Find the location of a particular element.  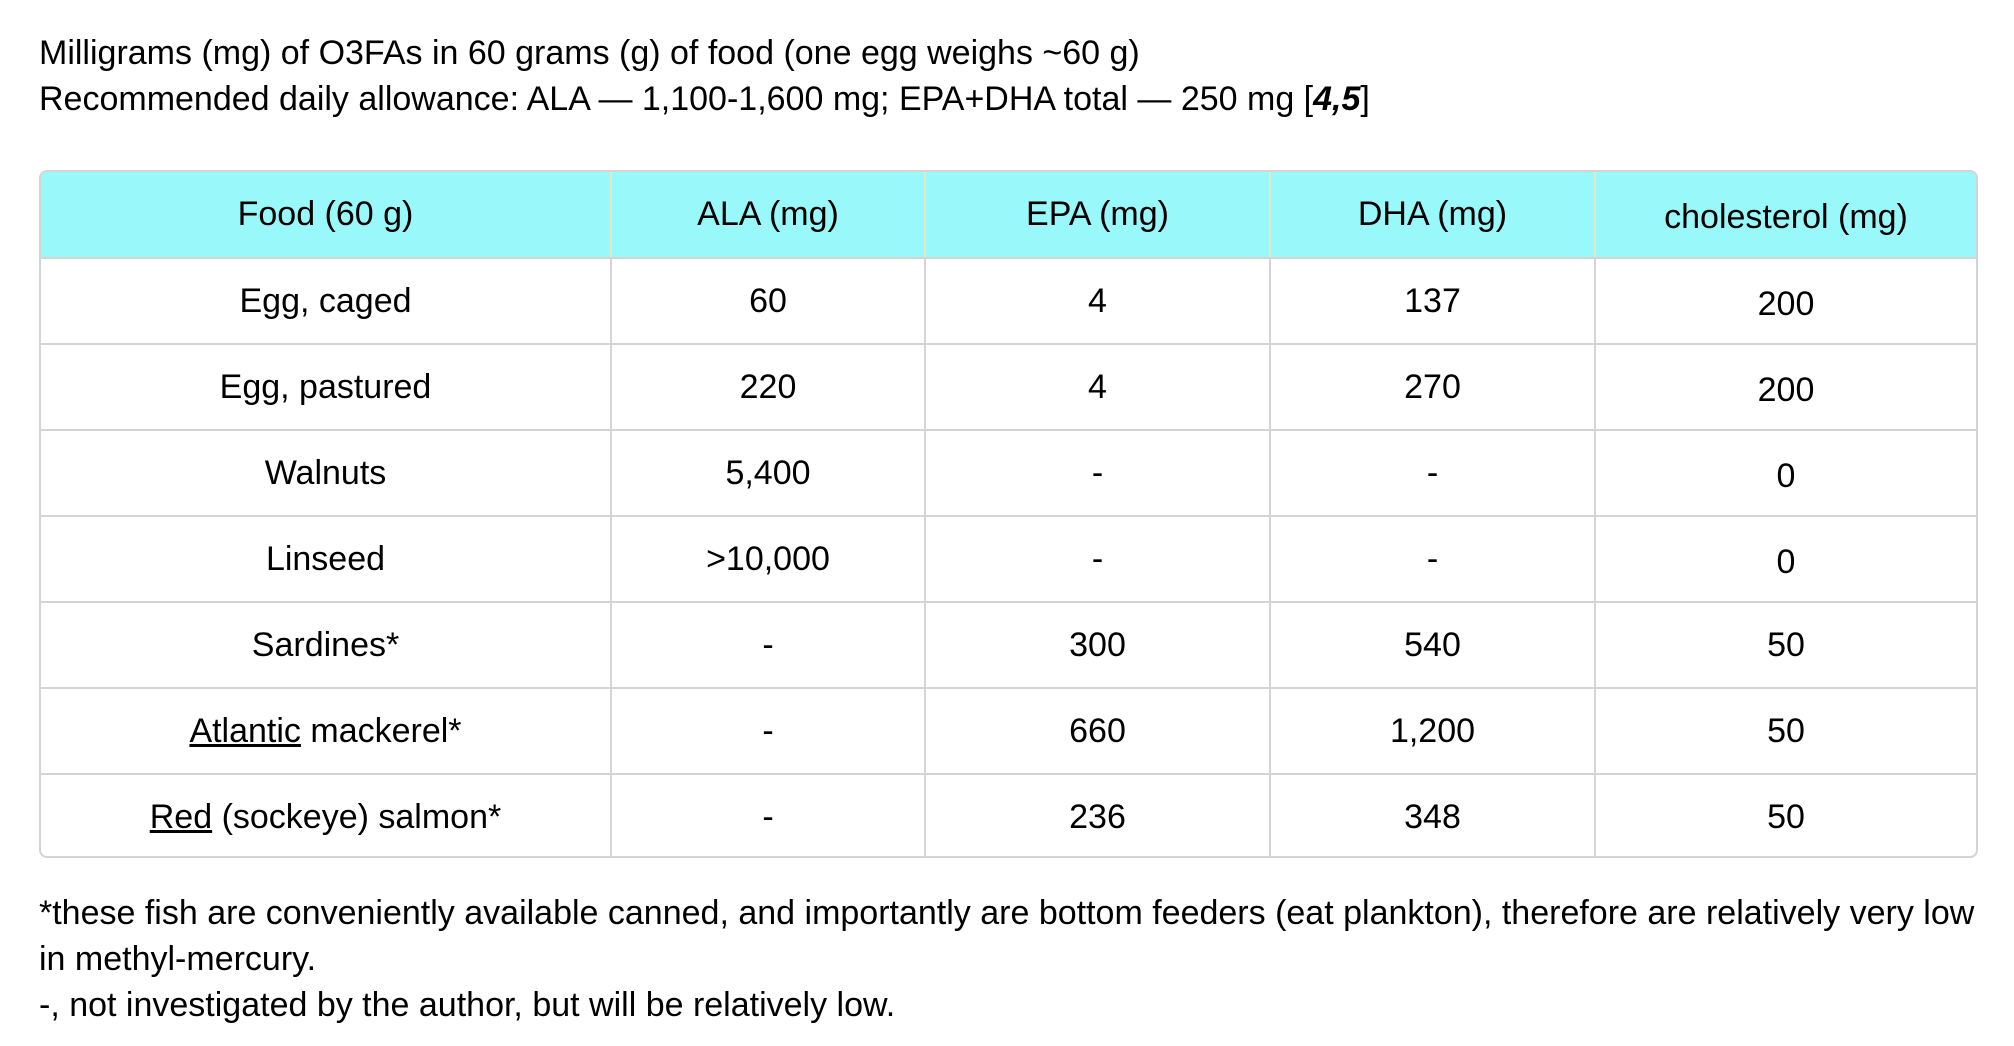

dha-cell: 348 is located at coordinates (1433, 815).